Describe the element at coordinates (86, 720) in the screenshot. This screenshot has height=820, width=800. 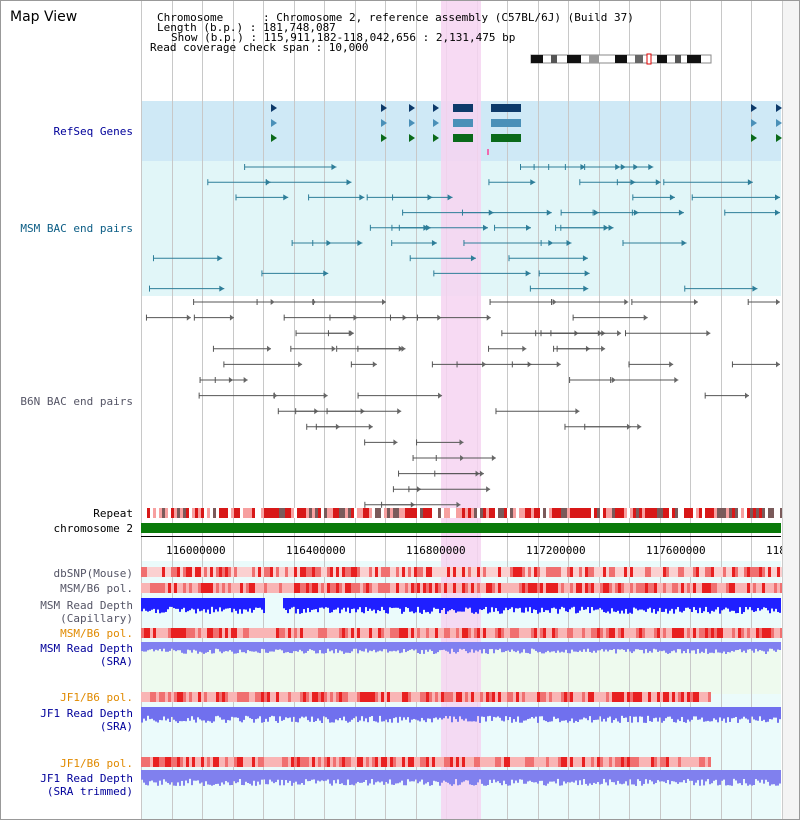
I see `jf1-depth-sra-label: JF1 Read Depth (SRA)` at that location.